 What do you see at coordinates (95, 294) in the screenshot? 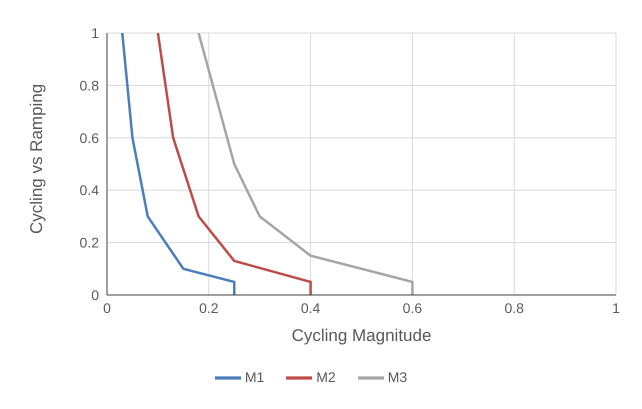
I see `y-tick-label: 0` at bounding box center [95, 294].